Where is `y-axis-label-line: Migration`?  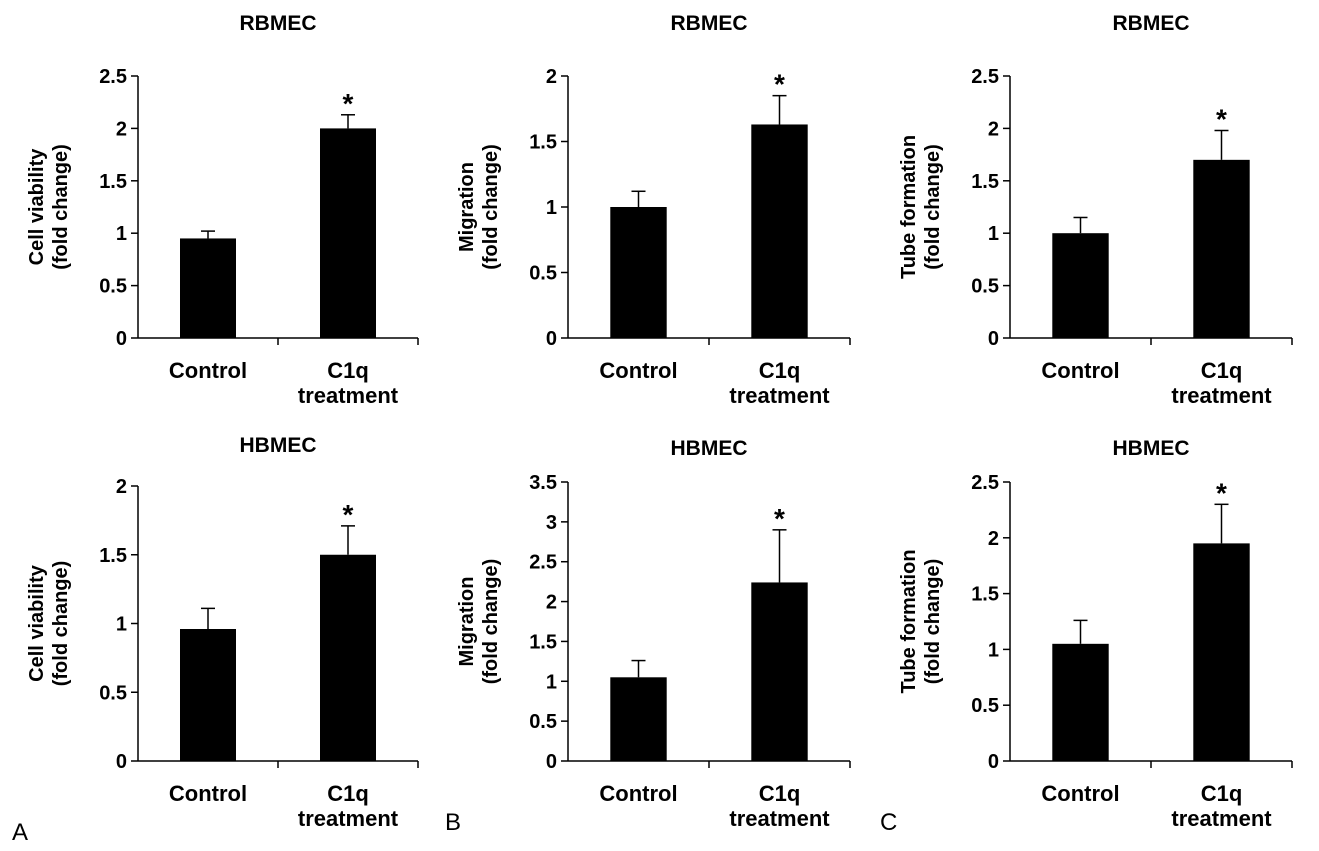
y-axis-label-line: Migration is located at coordinates (467, 207).